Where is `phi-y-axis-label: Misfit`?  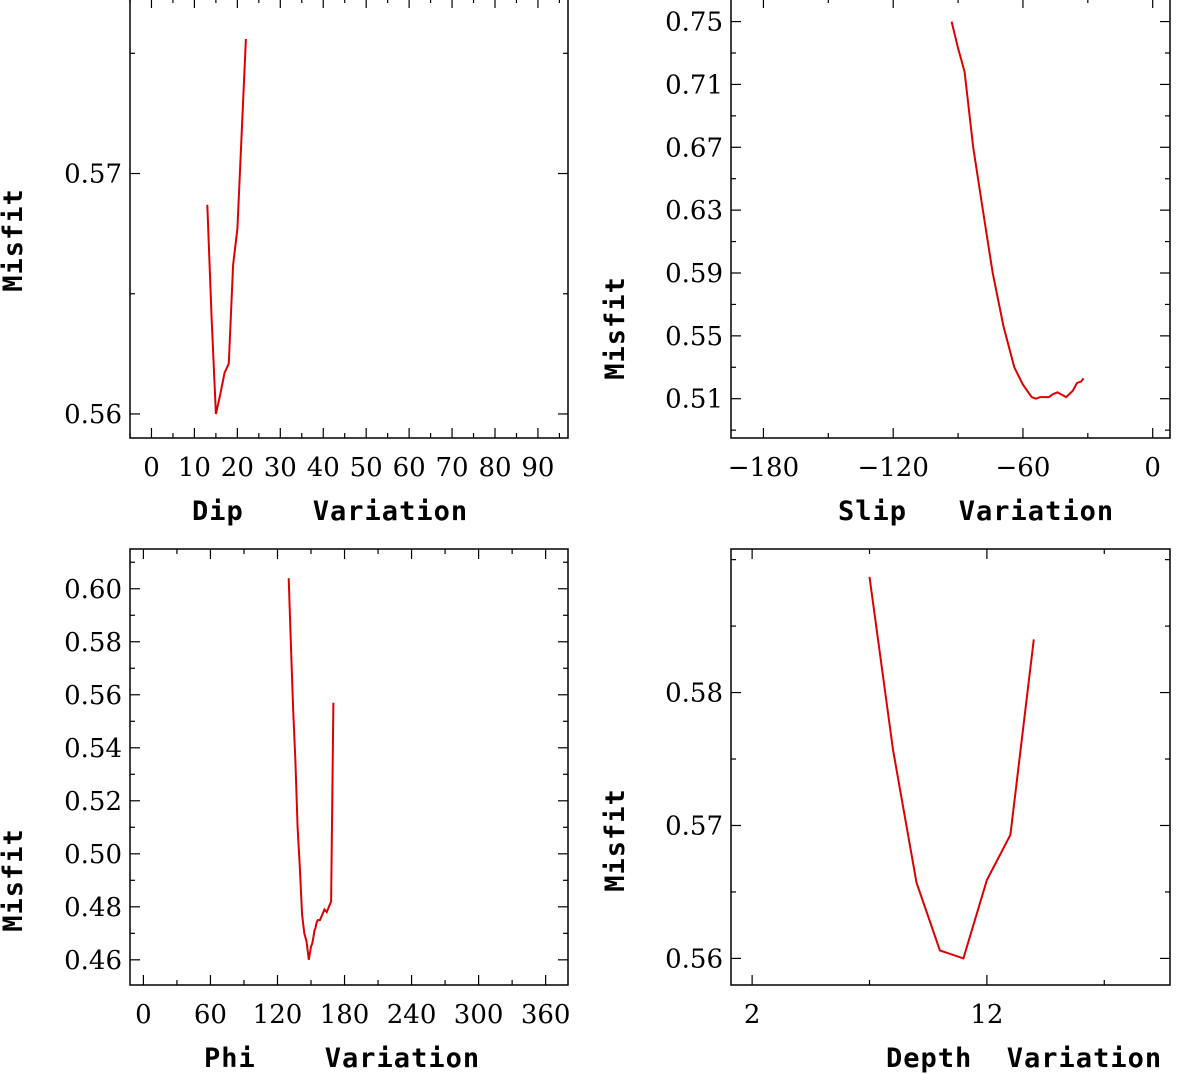 phi-y-axis-label: Misfit is located at coordinates (14, 880).